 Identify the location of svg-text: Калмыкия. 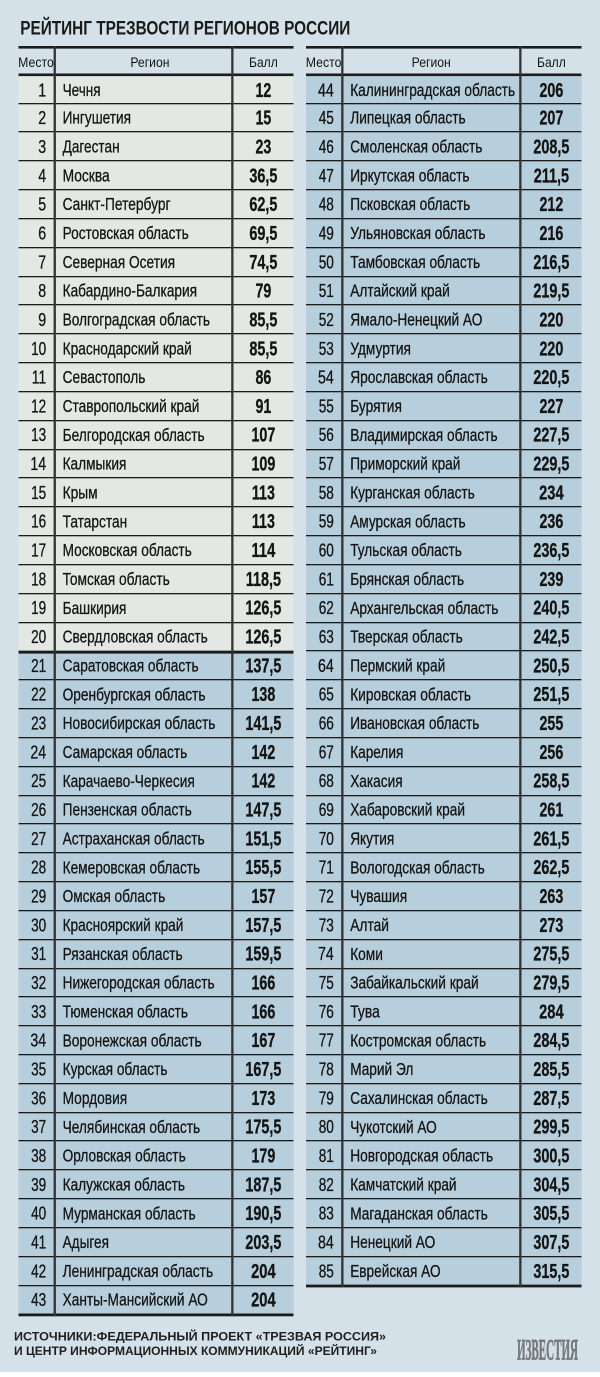
(95, 464).